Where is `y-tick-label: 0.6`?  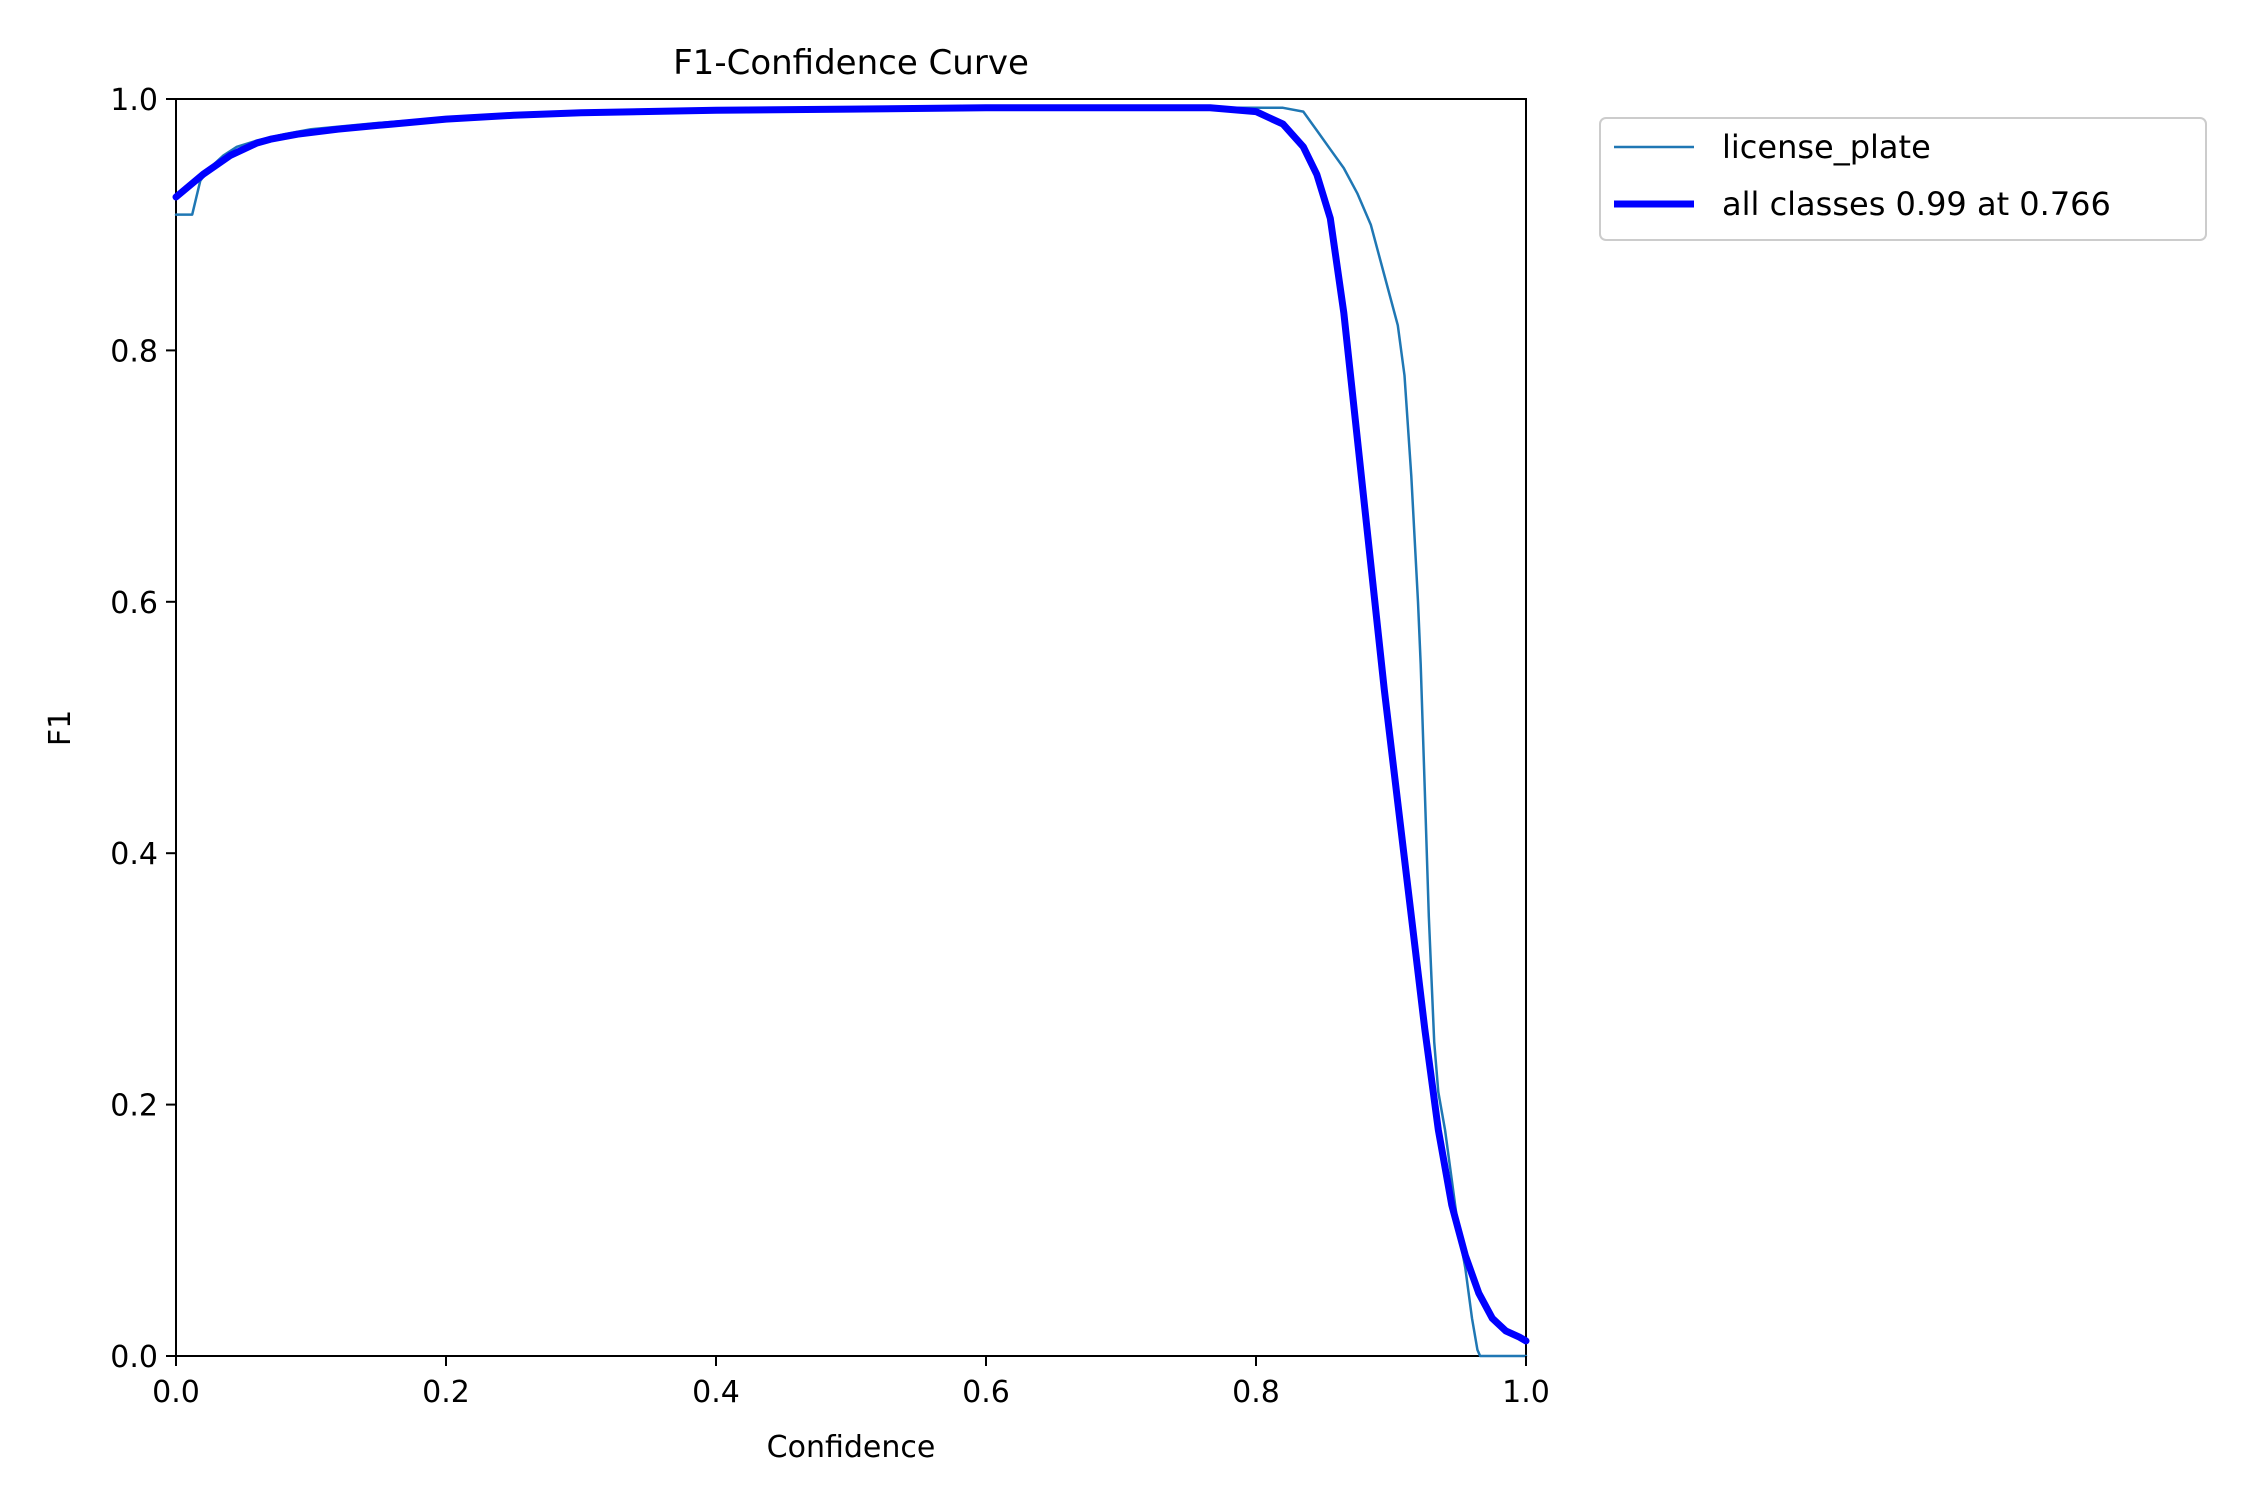
y-tick-label: 0.6 is located at coordinates (134, 603).